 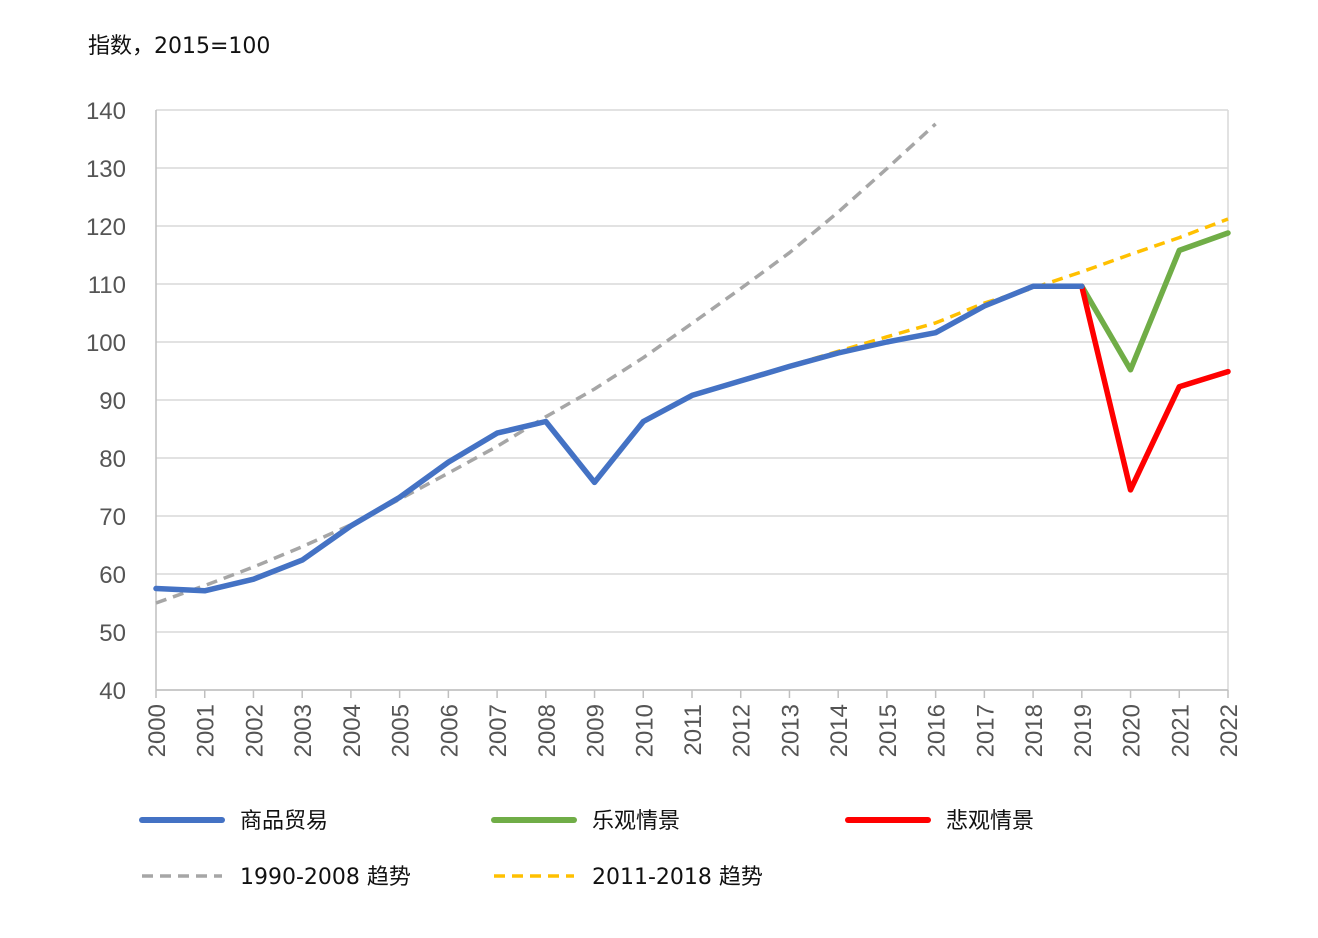 I want to click on x-tick-label-2009: 2009, so click(x=596, y=730).